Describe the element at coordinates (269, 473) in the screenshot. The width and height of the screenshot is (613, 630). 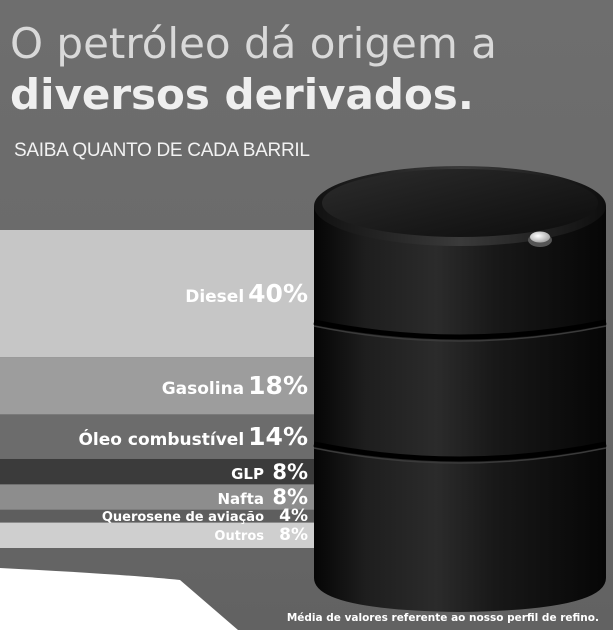
I see `band-label-3: GLP 8%` at that location.